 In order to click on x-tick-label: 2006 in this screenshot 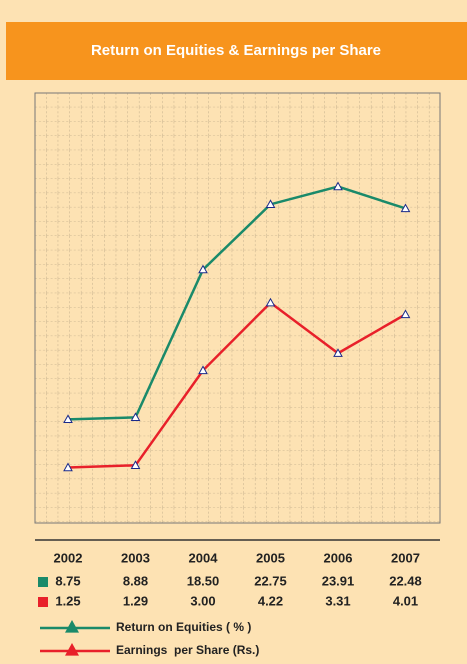, I will do `click(338, 557)`.